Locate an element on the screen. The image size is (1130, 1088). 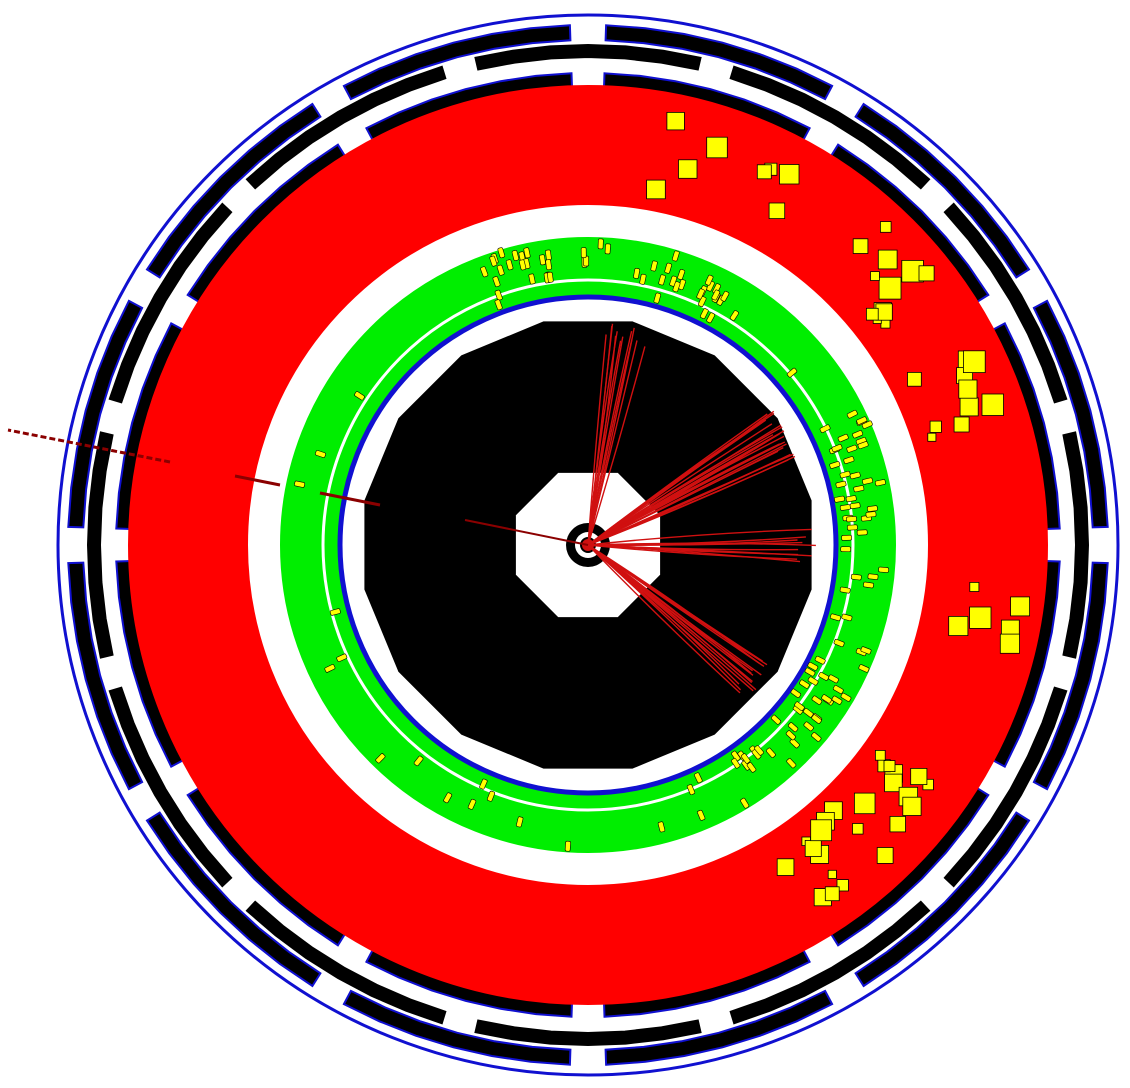
muon-track-outer is located at coordinates (89, 446).